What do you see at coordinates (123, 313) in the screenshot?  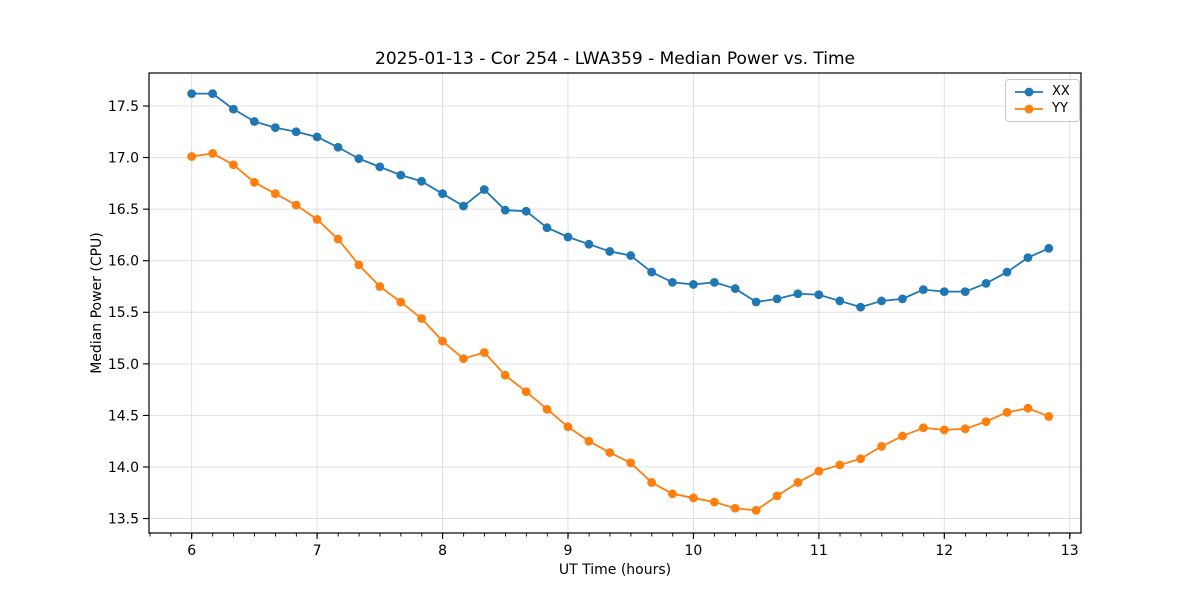 I see `y-tick-label: 15.5` at bounding box center [123, 313].